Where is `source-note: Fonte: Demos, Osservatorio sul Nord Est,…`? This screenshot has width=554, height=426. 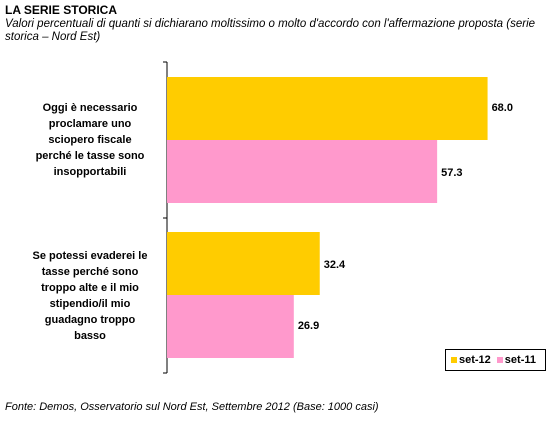 source-note: Fonte: Demos, Osservatorio sul Nord Est,… is located at coordinates (192, 407).